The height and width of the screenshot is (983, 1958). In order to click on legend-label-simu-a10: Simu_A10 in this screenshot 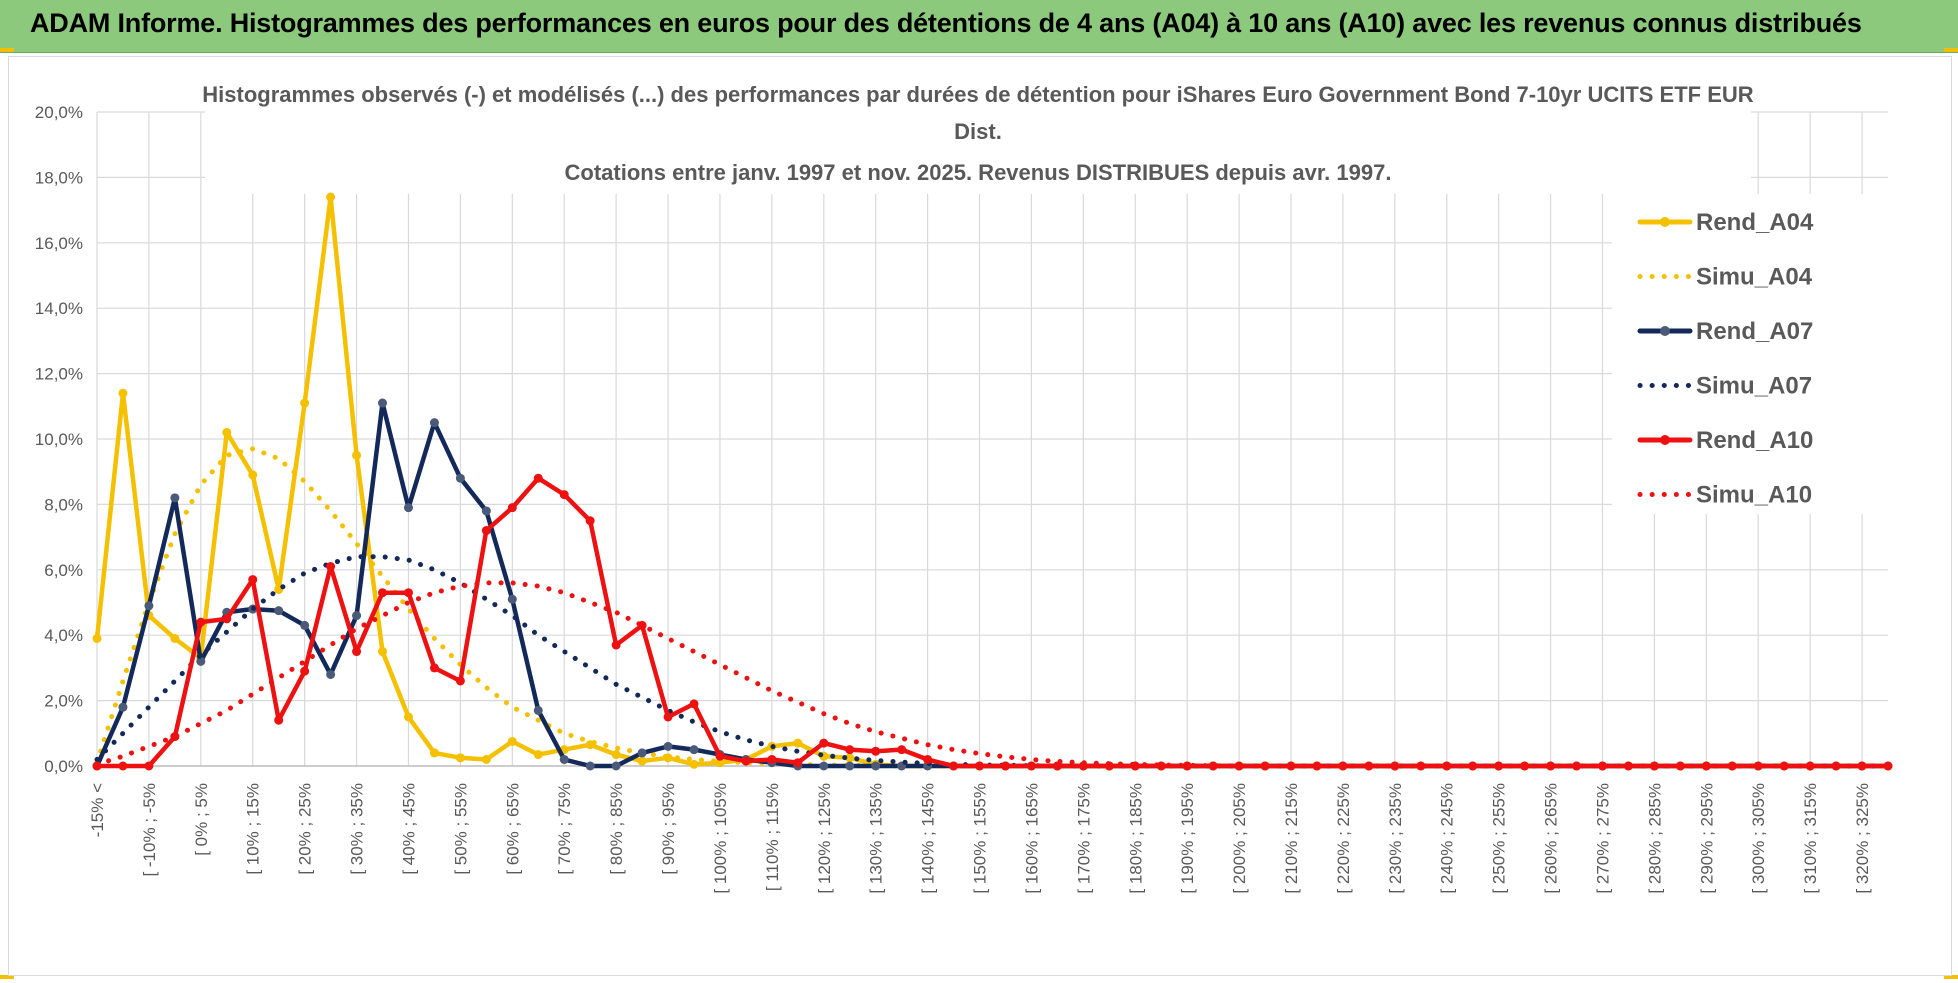, I will do `click(1754, 495)`.